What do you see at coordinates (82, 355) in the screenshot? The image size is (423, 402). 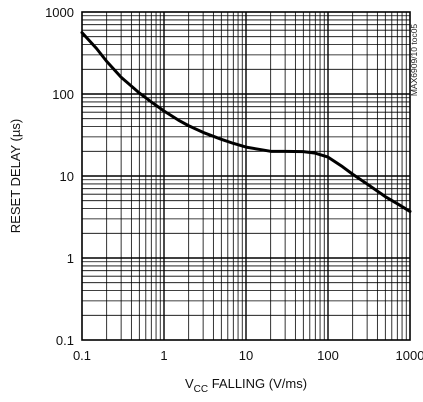 I see `x-tick-label: 0.1` at bounding box center [82, 355].